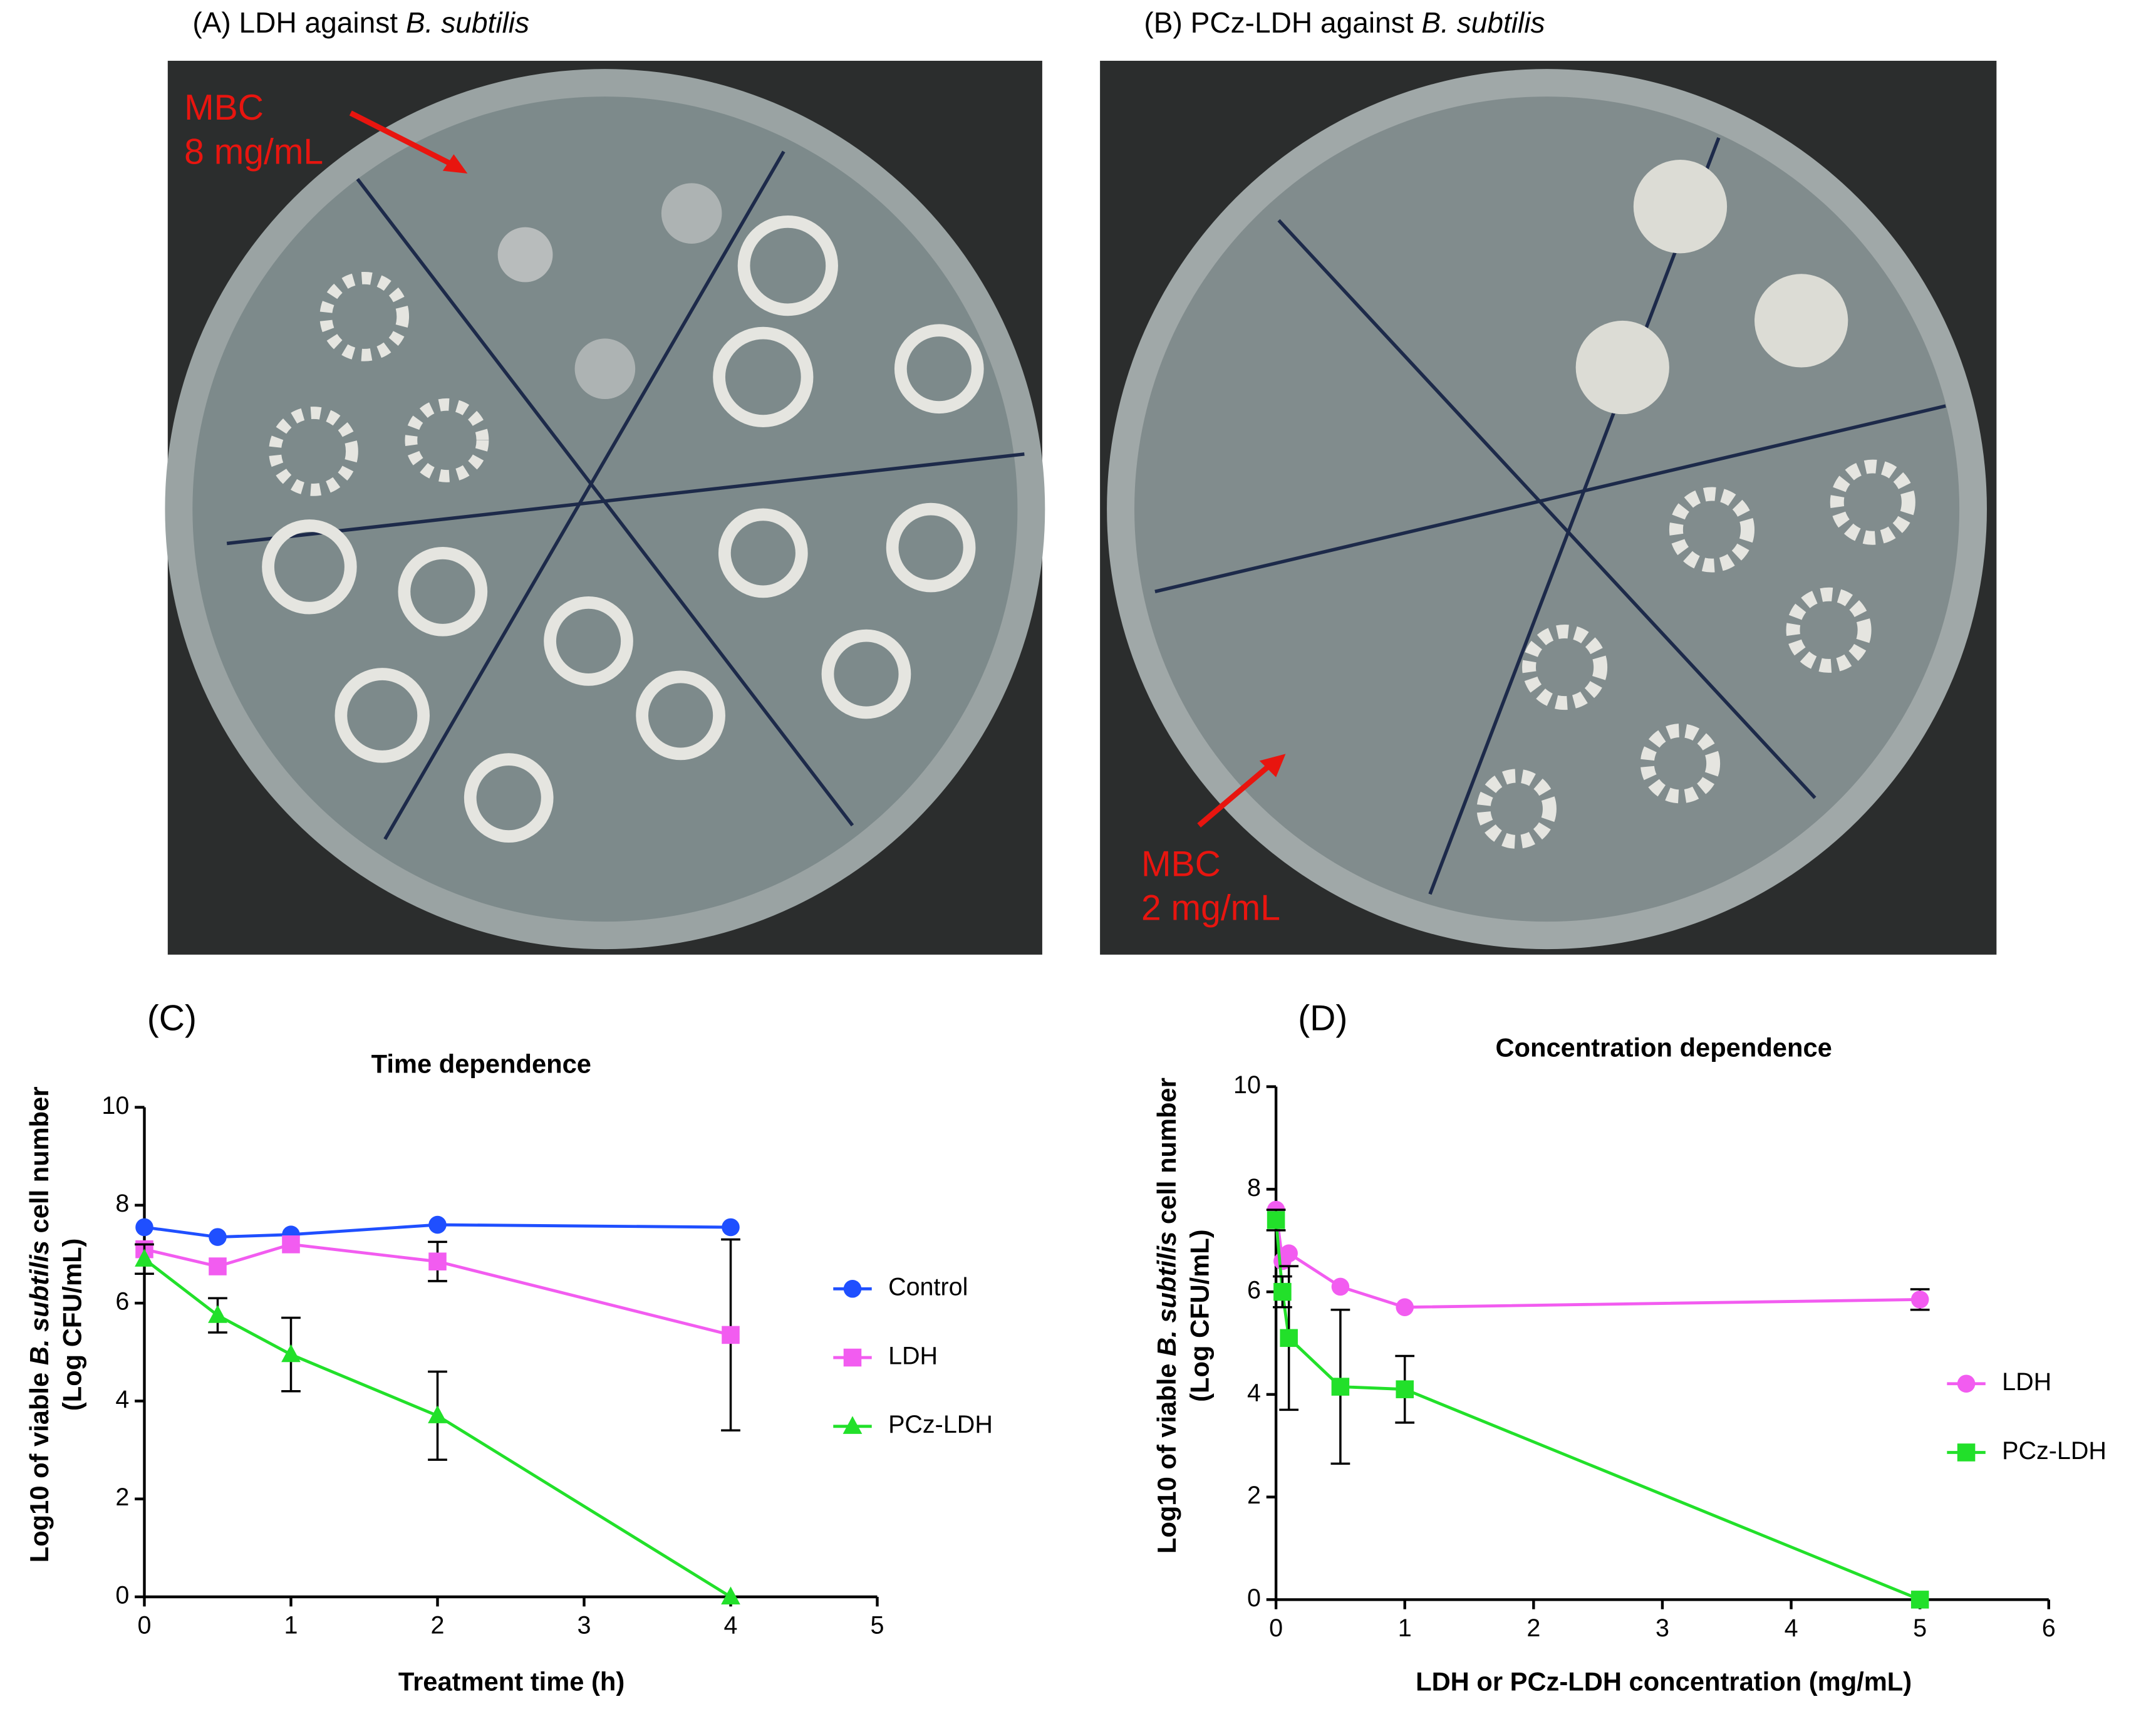 This screenshot has height=1714, width=2156. Describe the element at coordinates (1664, 1681) in the screenshot. I see `x-axis-label: LDH or PCz-LDH concentration (mg/mL)` at that location.